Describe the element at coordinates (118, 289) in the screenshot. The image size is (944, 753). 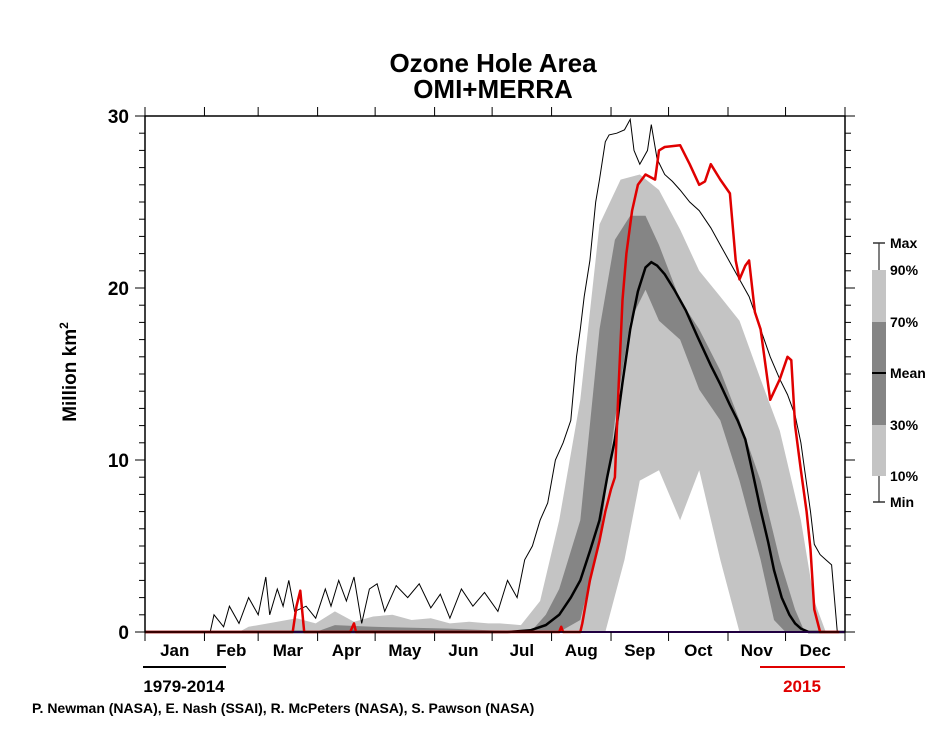
I see `y-tick-label: 20` at that location.